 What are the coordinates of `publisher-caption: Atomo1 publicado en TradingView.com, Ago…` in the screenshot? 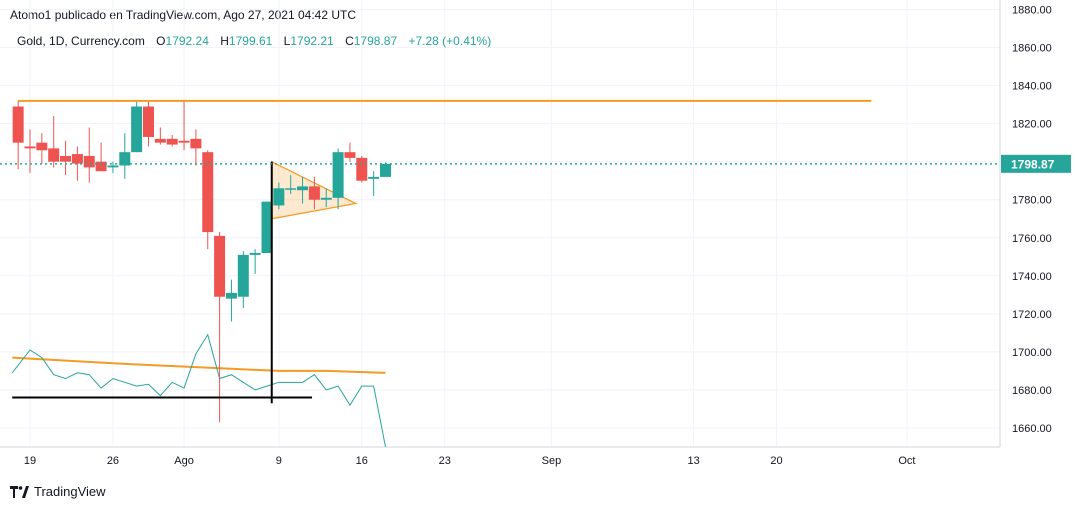 It's located at (183, 15).